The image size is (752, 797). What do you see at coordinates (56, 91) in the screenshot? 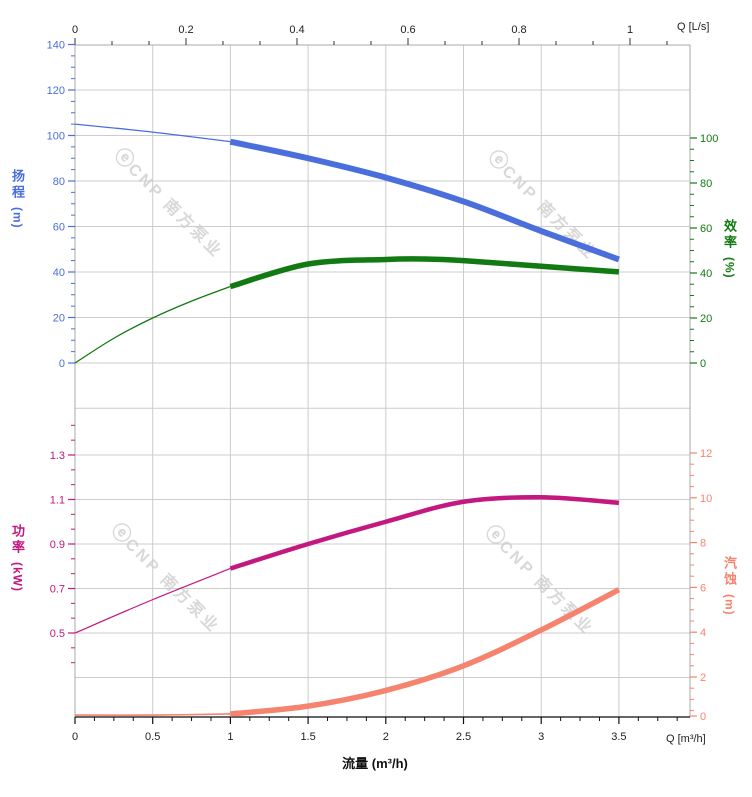
I see `svg-text: 120` at bounding box center [56, 91].